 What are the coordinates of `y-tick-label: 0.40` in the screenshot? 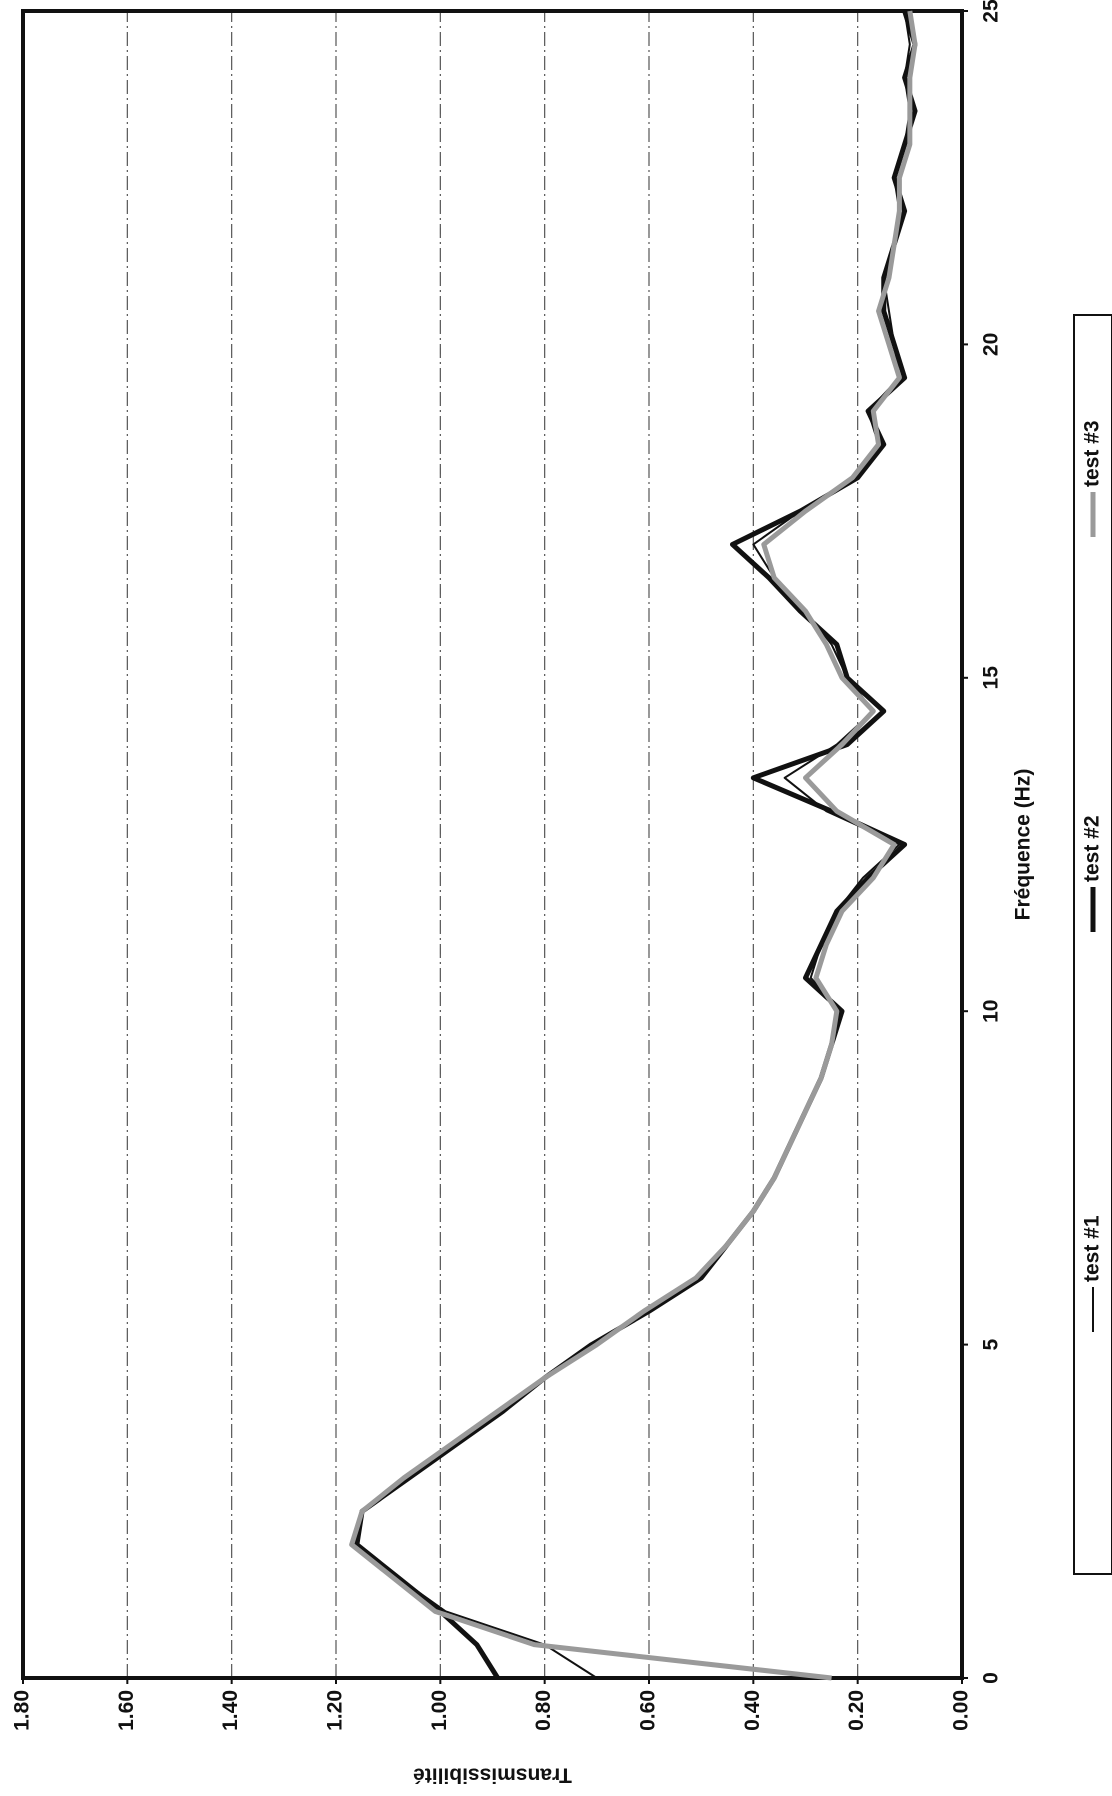 It's located at (752, 1710).